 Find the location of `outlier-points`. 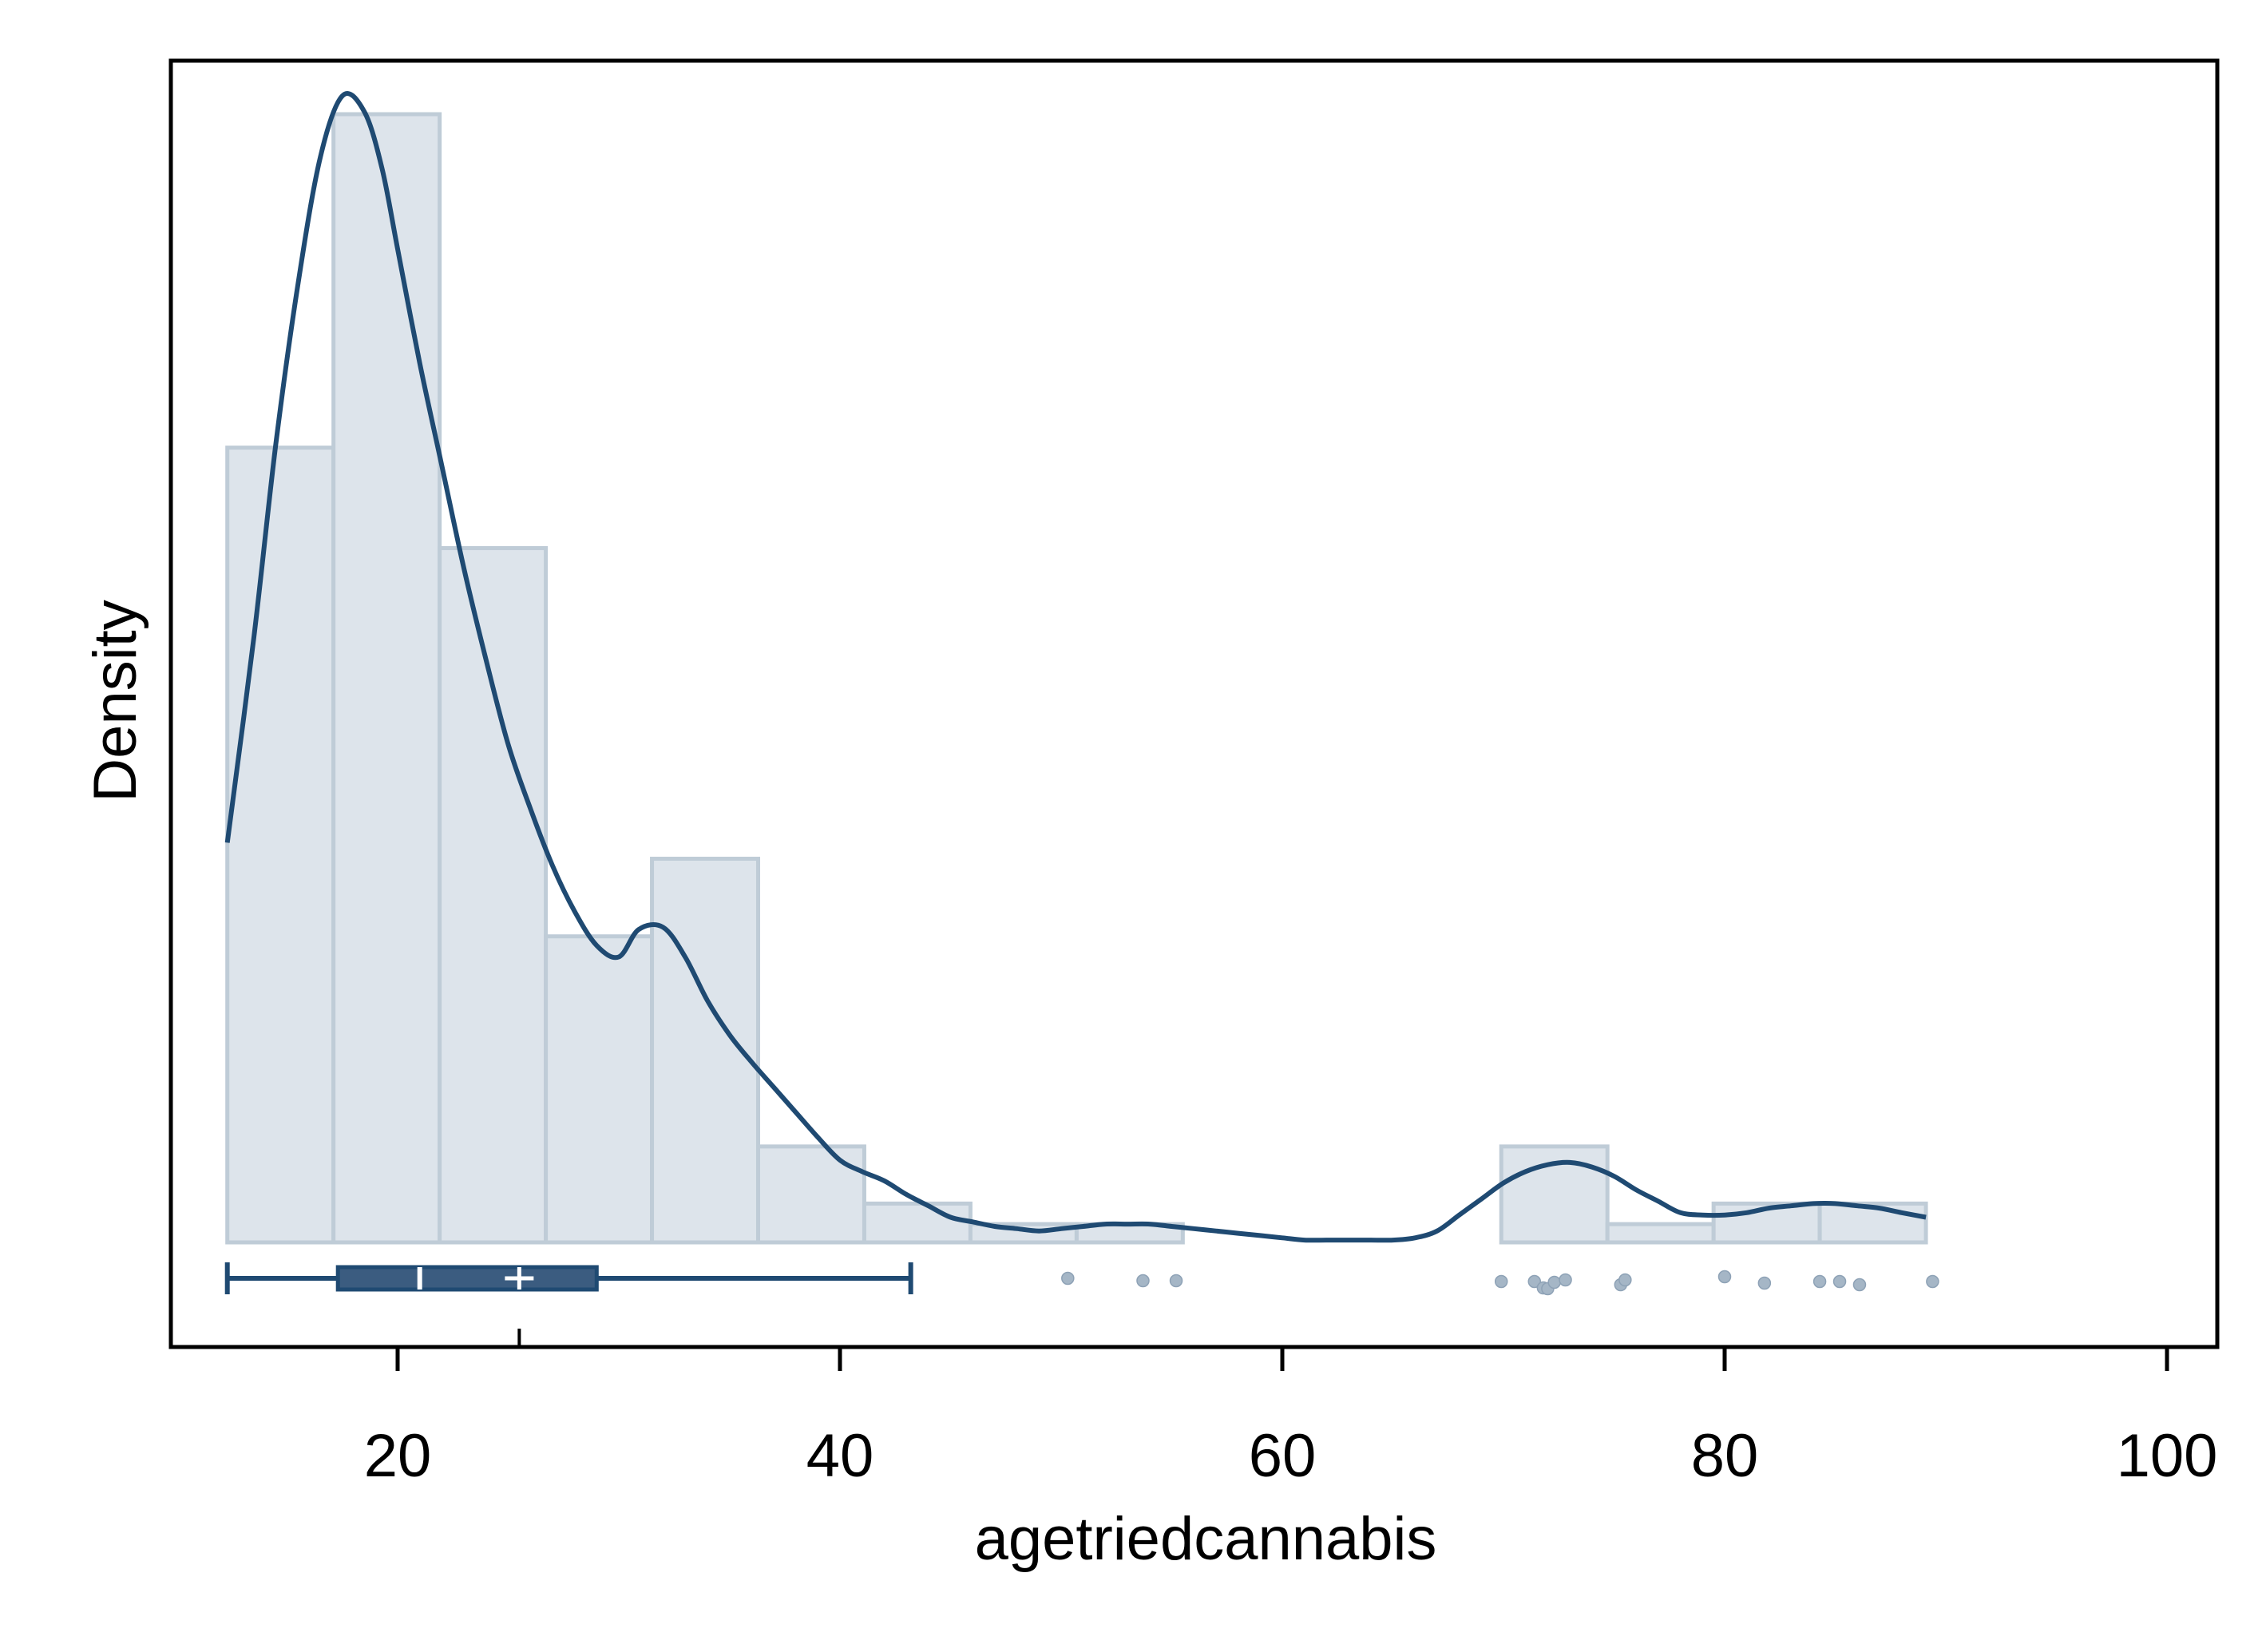

outlier-points is located at coordinates (1500, 1283).